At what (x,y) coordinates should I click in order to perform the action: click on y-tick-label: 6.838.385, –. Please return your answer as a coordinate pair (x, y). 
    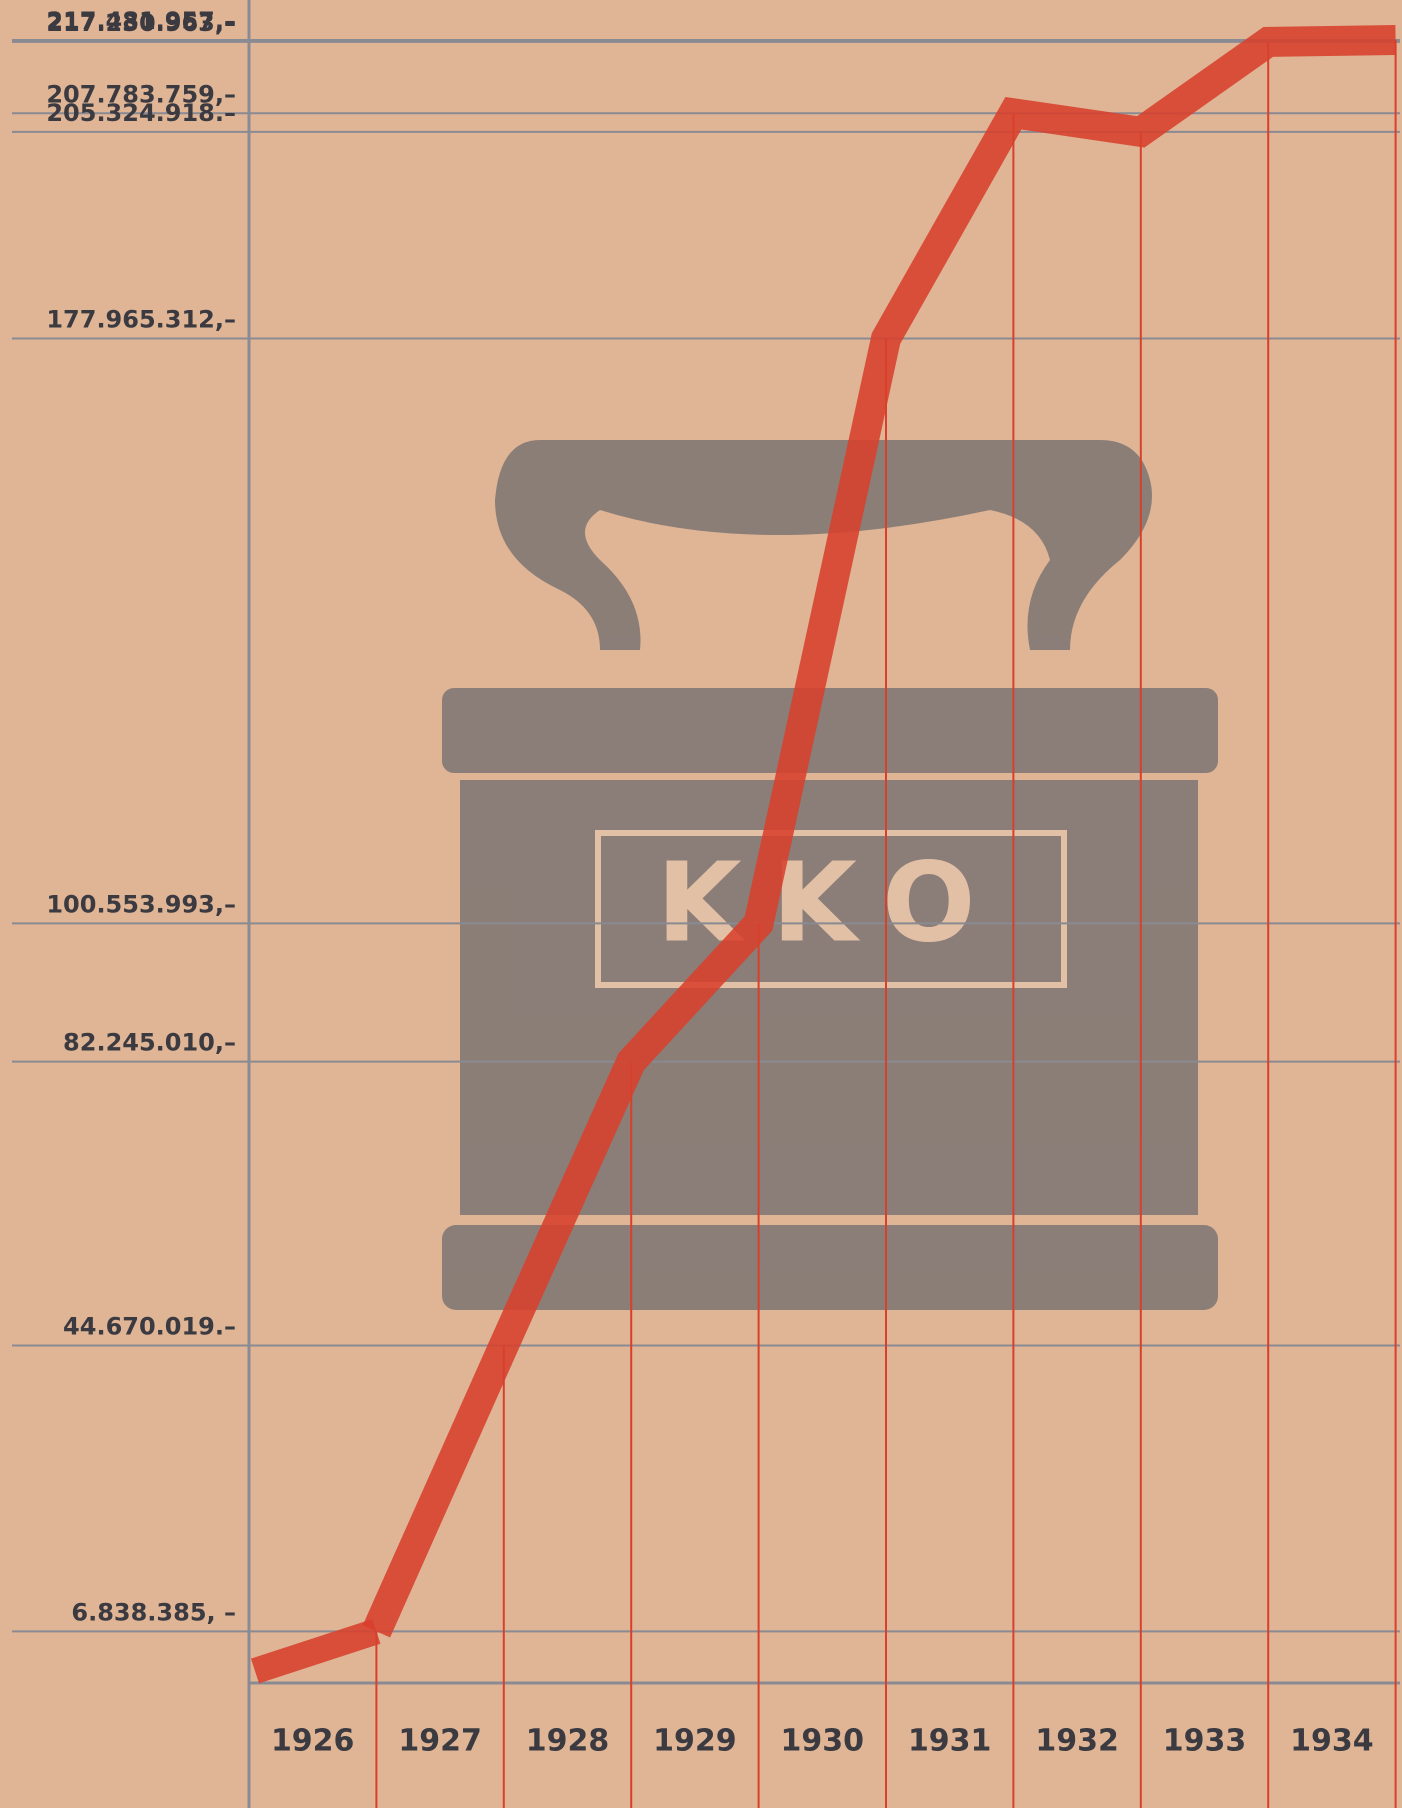
    Looking at the image, I should click on (153, 1612).